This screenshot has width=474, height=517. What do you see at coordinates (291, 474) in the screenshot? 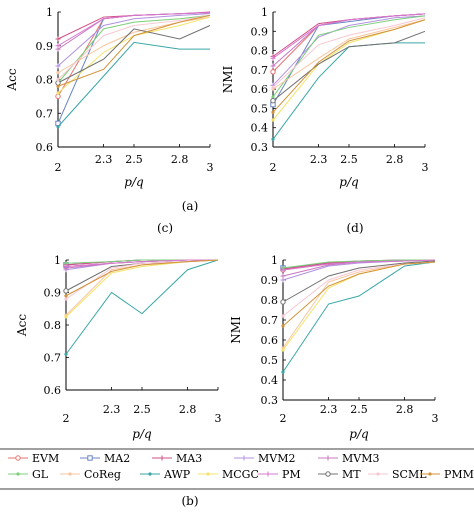
I see `legend-label: PM` at bounding box center [291, 474].